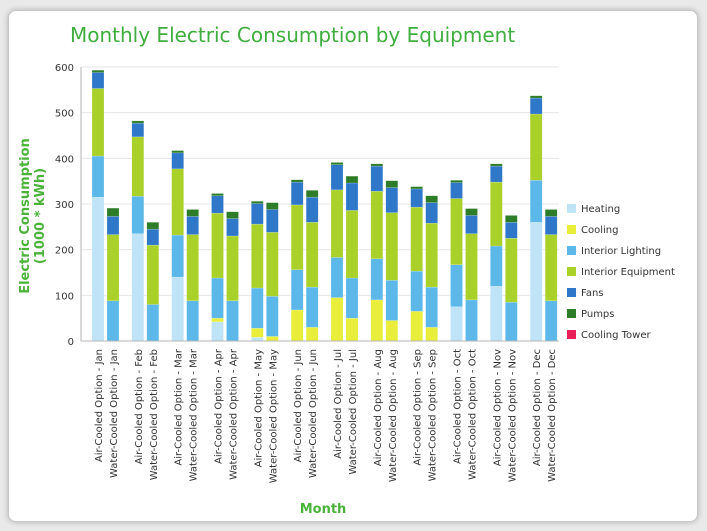 The height and width of the screenshot is (531, 707). Describe the element at coordinates (313, 413) in the screenshot. I see `x-tick-label: Water-Cooled Option - Jun` at that location.